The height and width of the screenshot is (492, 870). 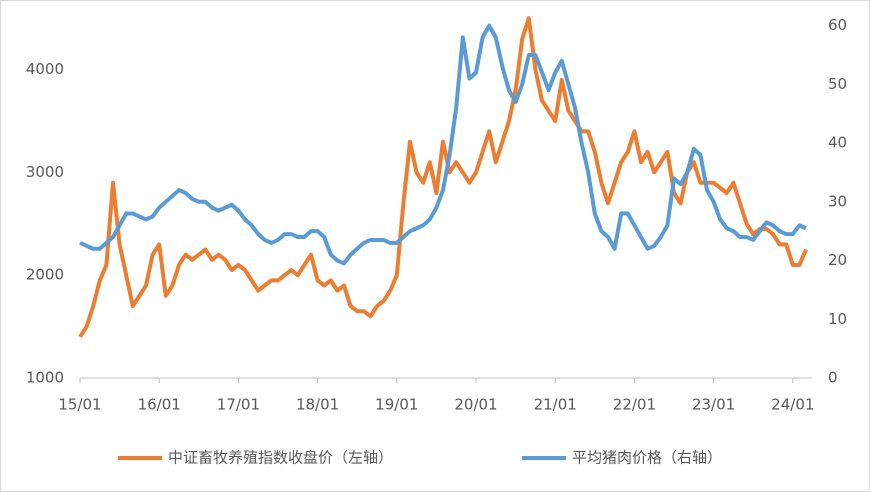 What do you see at coordinates (833, 378) in the screenshot?
I see `y2-tick-label: 0` at bounding box center [833, 378].